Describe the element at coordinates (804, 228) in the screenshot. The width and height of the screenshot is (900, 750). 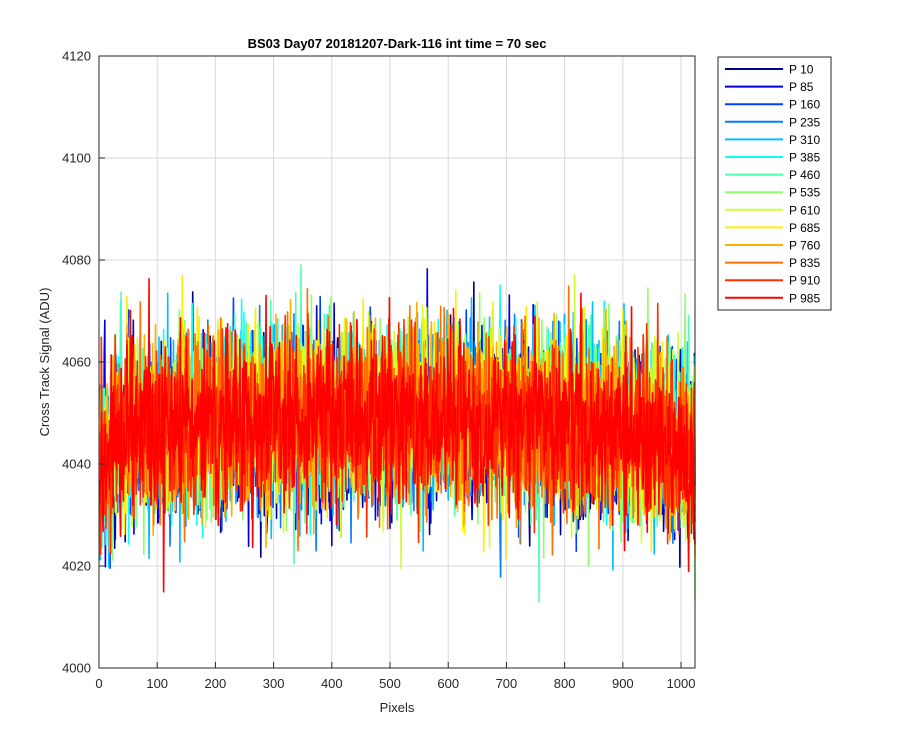
I see `legend-entry-label: P 685` at that location.